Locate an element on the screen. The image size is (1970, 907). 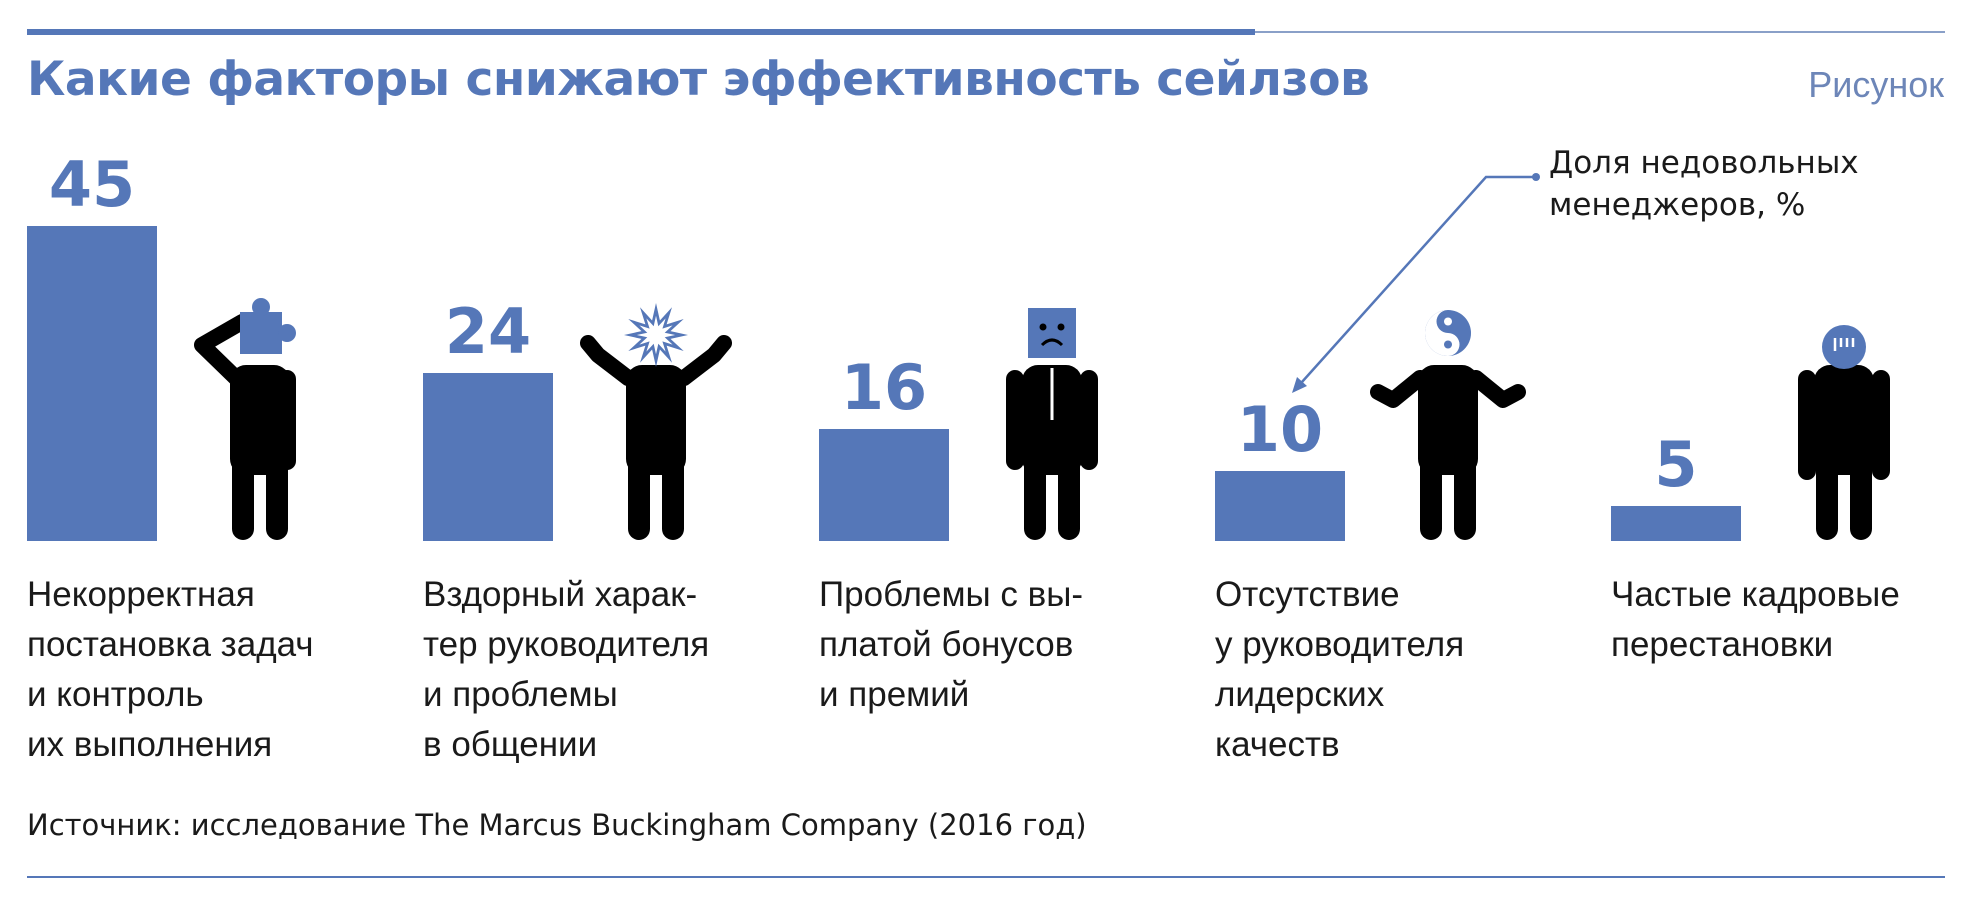
yin-yang-head-figure-icon is located at coordinates (1448, 425).